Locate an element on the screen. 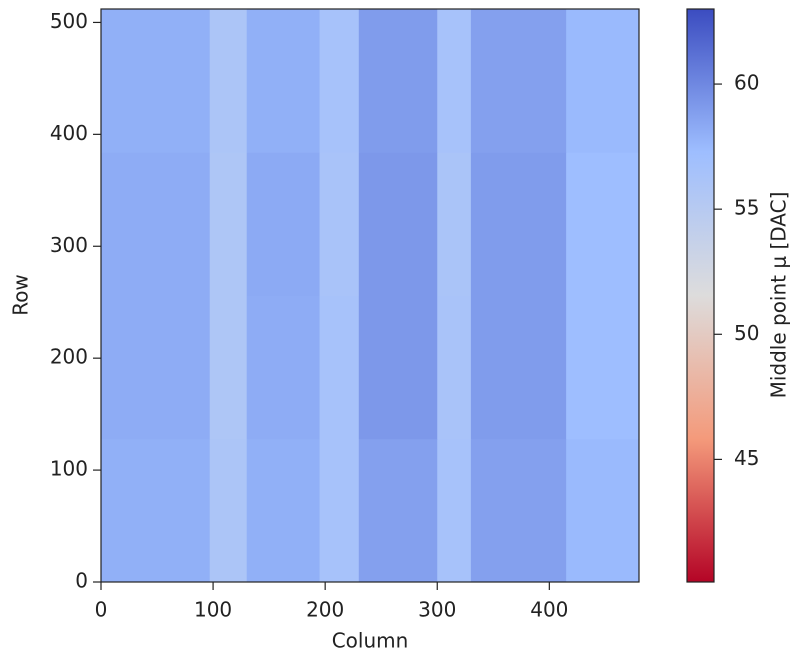  y-tick-label: 500 is located at coordinates (69, 21).